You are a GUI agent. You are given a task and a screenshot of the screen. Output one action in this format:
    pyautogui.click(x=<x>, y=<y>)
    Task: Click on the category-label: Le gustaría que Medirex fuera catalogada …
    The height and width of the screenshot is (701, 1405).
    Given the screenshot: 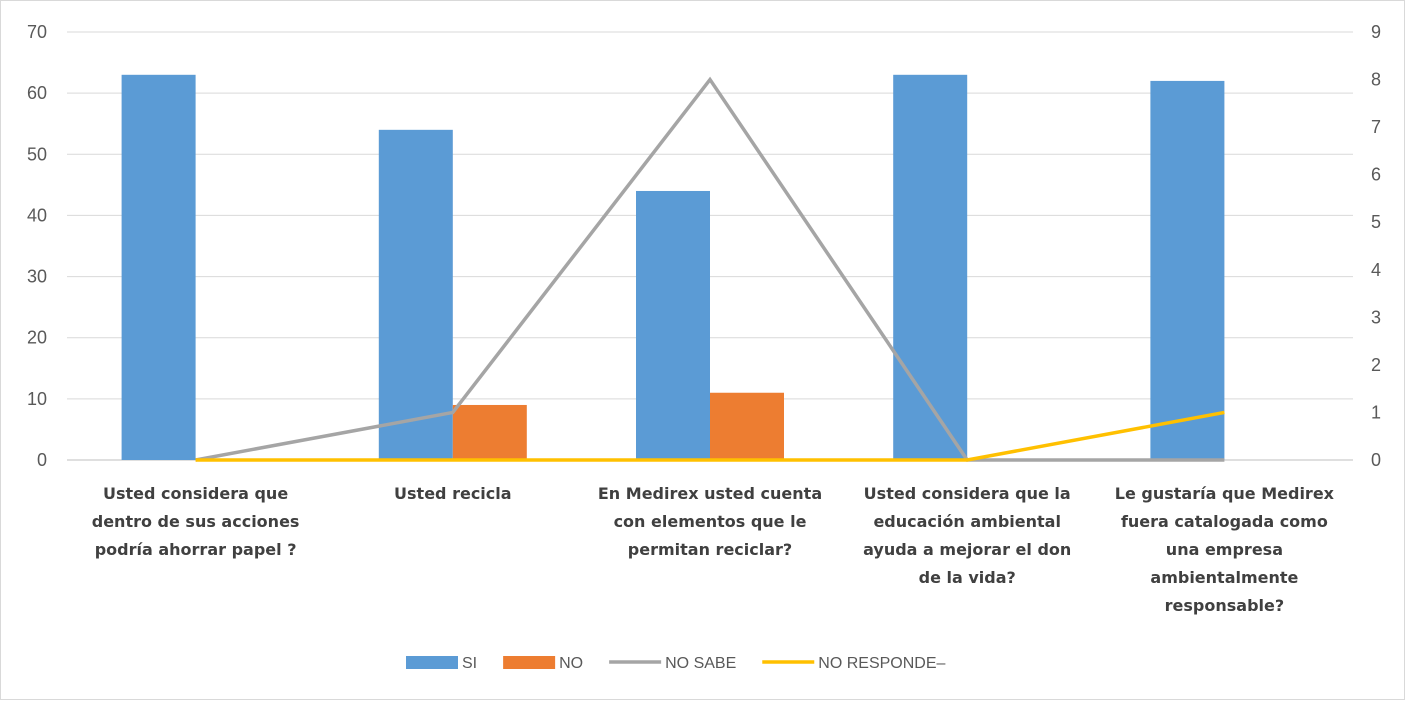 What is the action you would take?
    pyautogui.click(x=1225, y=549)
    